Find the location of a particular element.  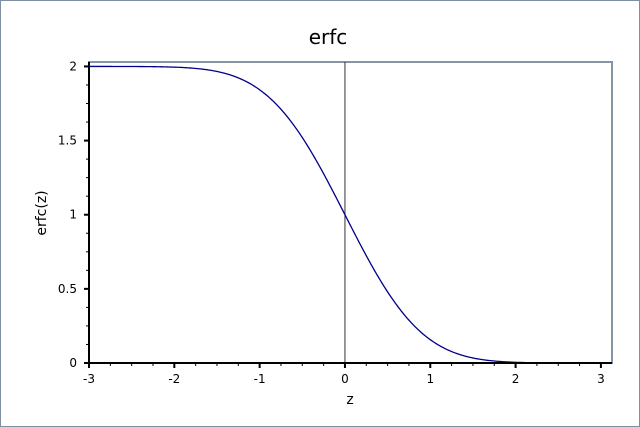

x-tick-label: -1 is located at coordinates (260, 379).